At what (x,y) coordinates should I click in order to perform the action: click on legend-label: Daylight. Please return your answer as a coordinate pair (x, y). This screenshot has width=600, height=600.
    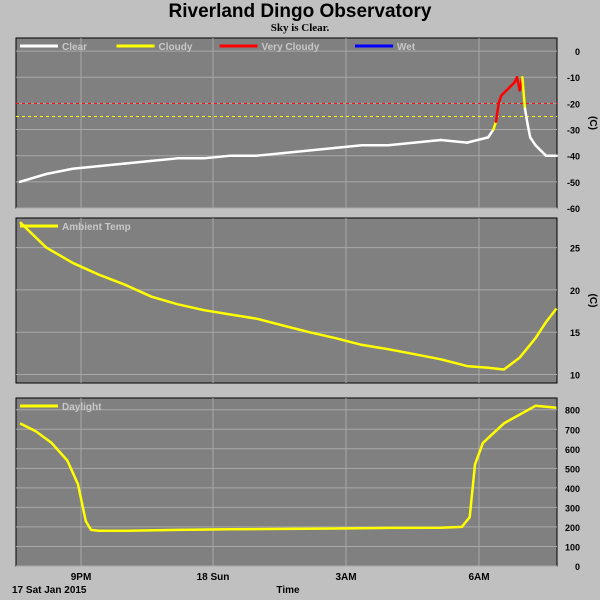
    Looking at the image, I should click on (82, 407).